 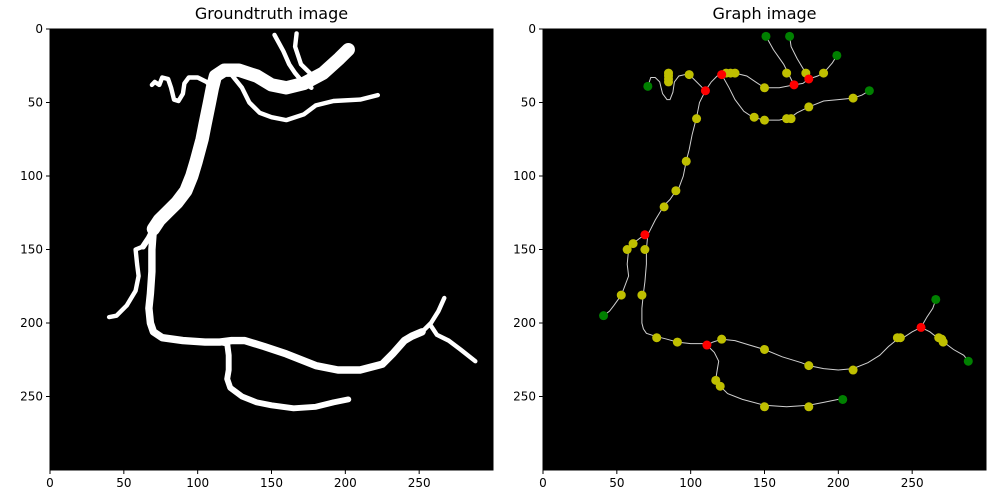 What do you see at coordinates (271, 13) in the screenshot?
I see `groundtruth-panel-title: Groundtruth image` at bounding box center [271, 13].